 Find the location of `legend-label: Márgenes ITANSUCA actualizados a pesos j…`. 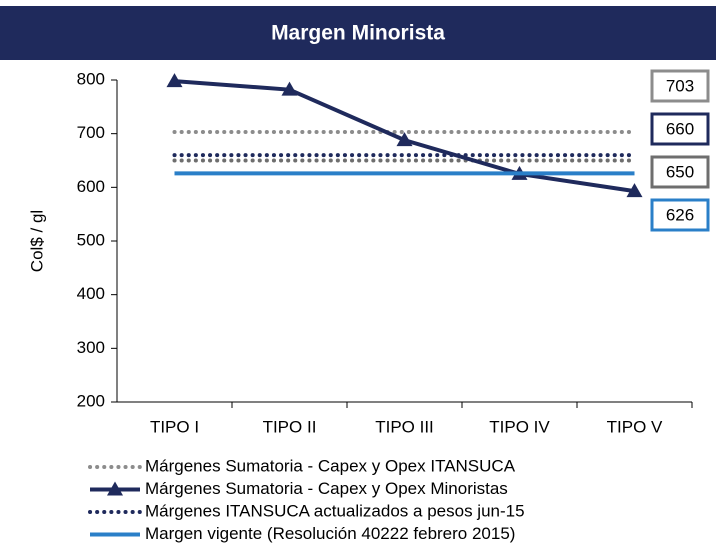

legend-label: Márgenes ITANSUCA actualizados a pesos j… is located at coordinates (335, 510).